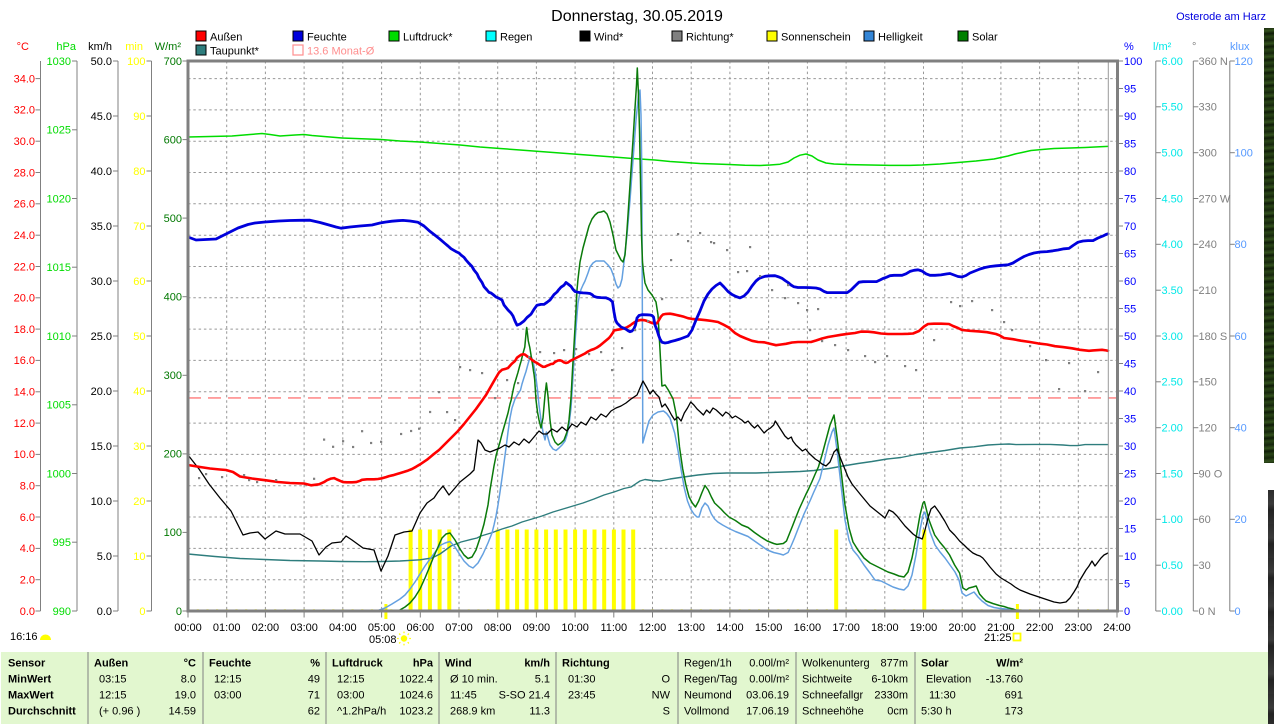 This screenshot has width=1274, height=724. Describe the element at coordinates (24, 361) in the screenshot. I see `svg-text: 16.0` at that location.